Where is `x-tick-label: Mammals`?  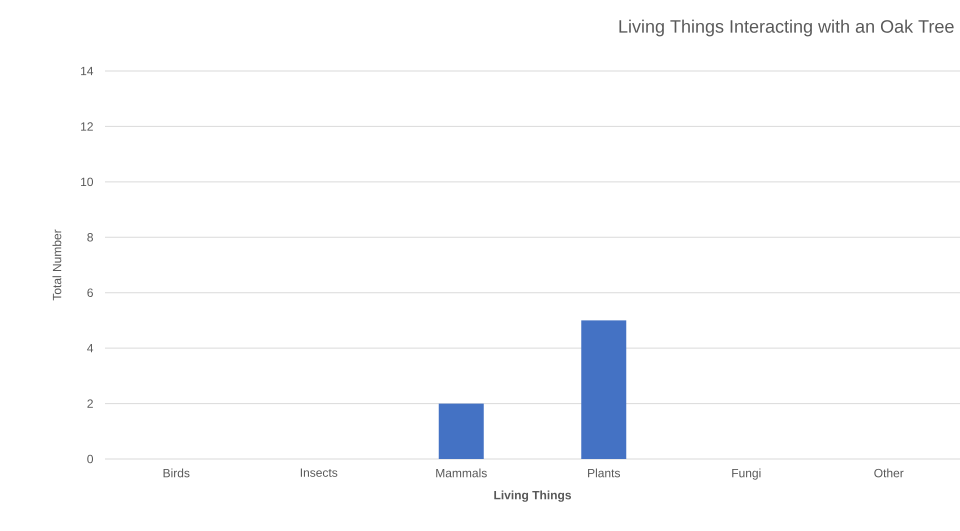 x-tick-label: Mammals is located at coordinates (461, 473).